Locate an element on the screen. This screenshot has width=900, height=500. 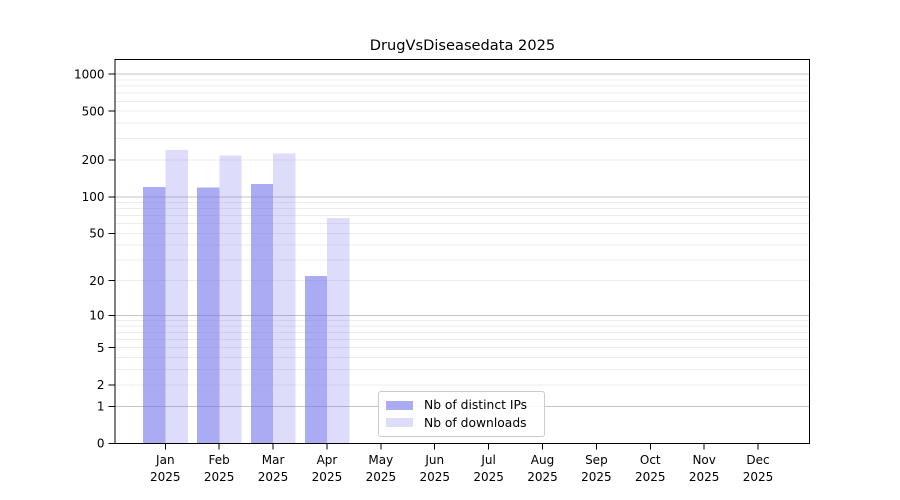
y-tick-label: 50 is located at coordinates (96, 233).